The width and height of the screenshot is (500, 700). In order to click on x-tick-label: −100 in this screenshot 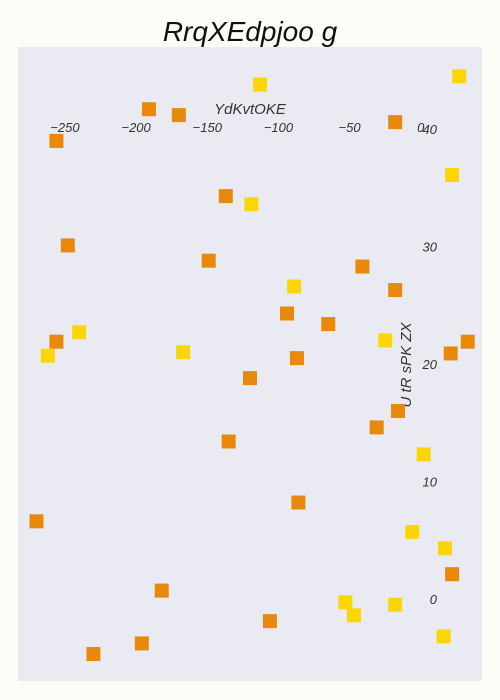, I will do `click(279, 127)`.